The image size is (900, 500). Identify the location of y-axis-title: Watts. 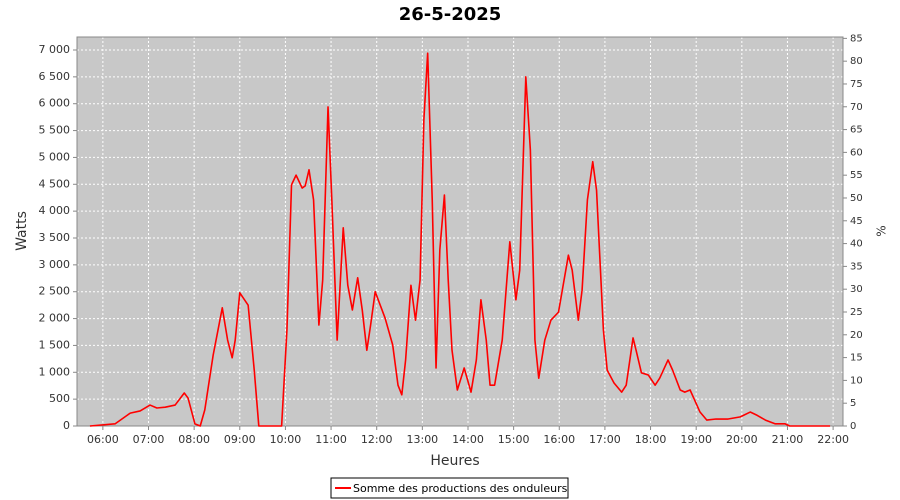
(22, 231).